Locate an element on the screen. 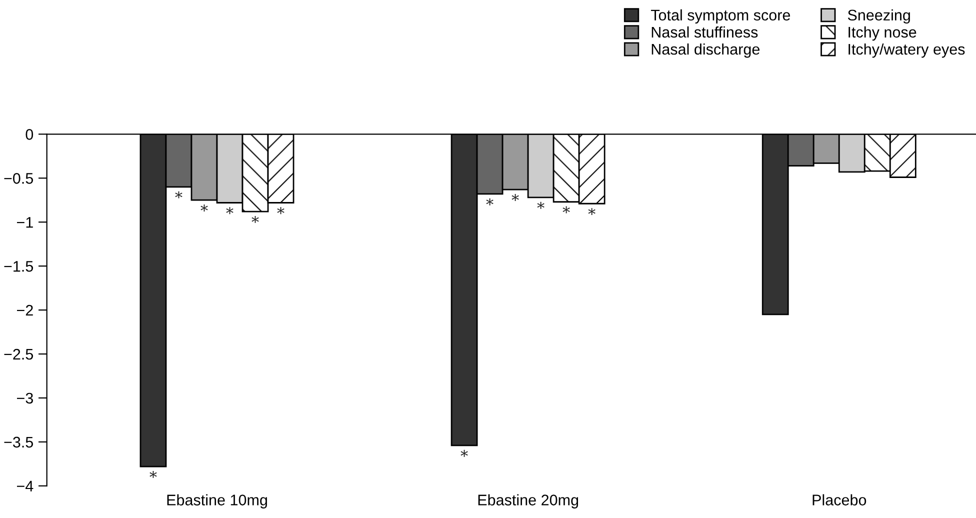 The height and width of the screenshot is (518, 976). legend-label: Nasal discharge is located at coordinates (706, 50).